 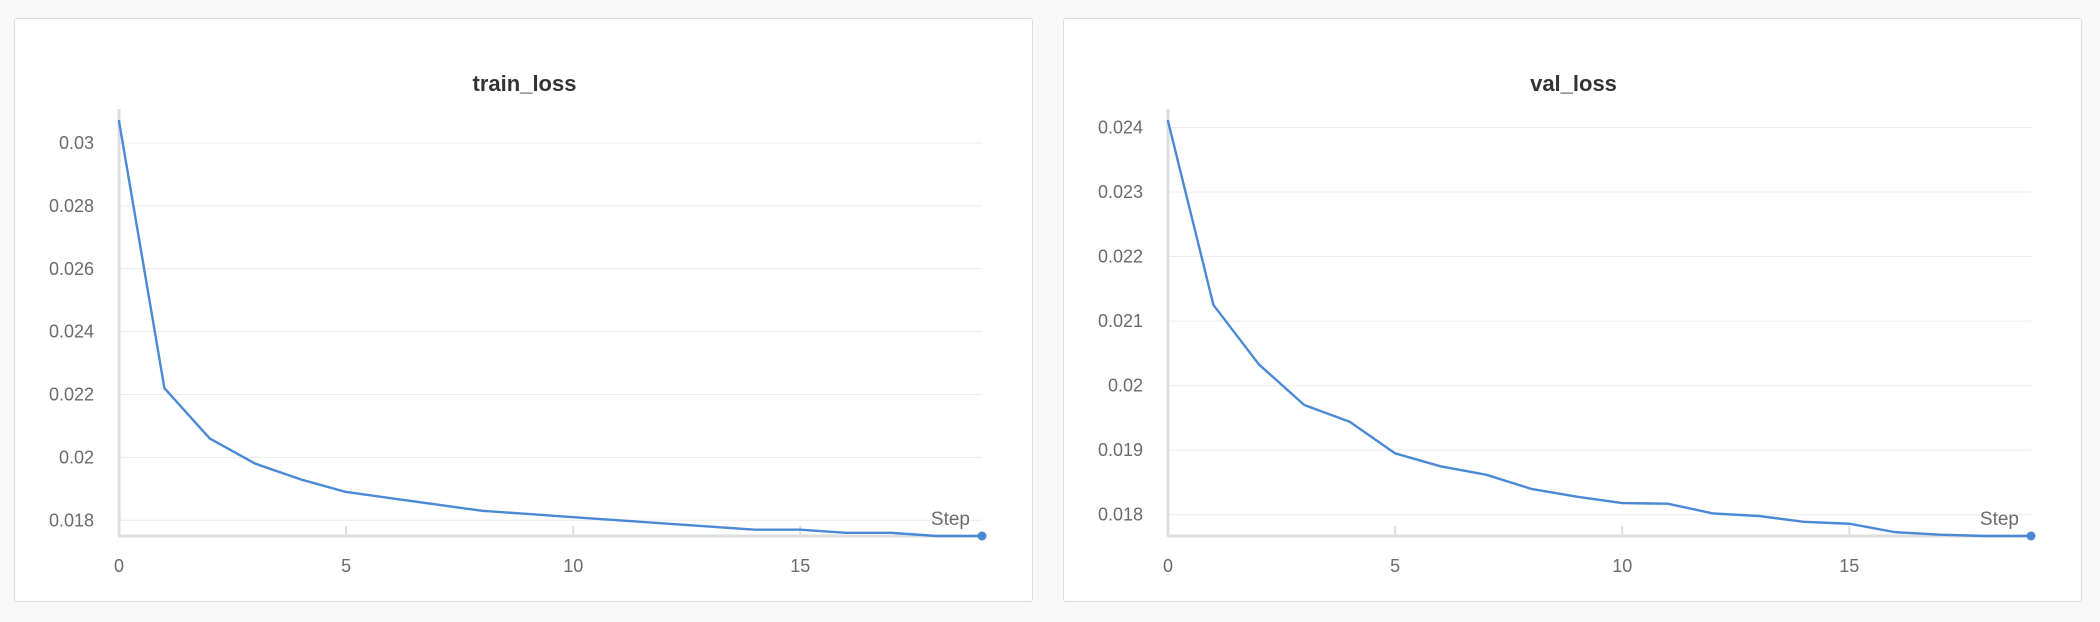 I want to click on y-tick-label: 0.021, so click(x=1120, y=321).